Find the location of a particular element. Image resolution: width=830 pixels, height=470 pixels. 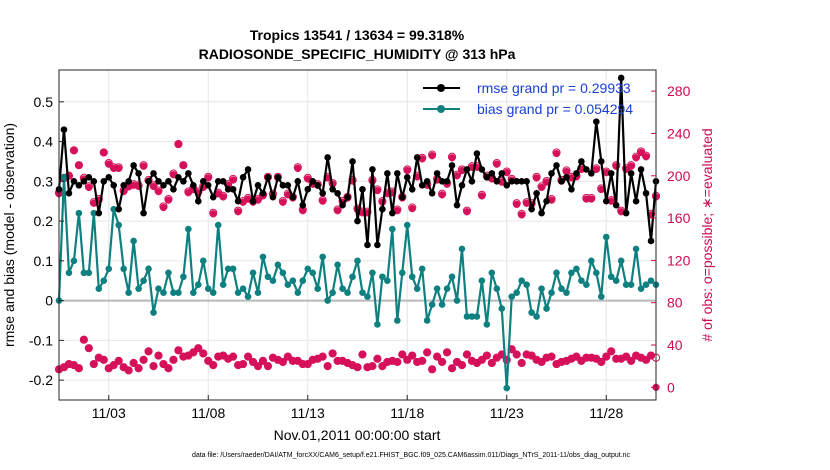

left-tick-label-4: 0.2 is located at coordinates (44, 221).